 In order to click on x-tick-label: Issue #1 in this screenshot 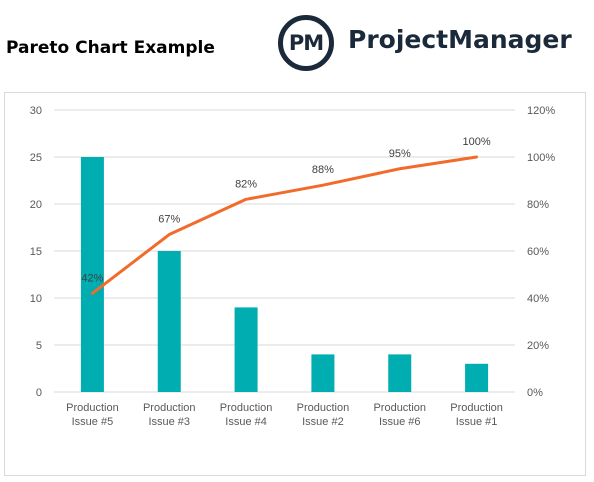, I will do `click(477, 422)`.